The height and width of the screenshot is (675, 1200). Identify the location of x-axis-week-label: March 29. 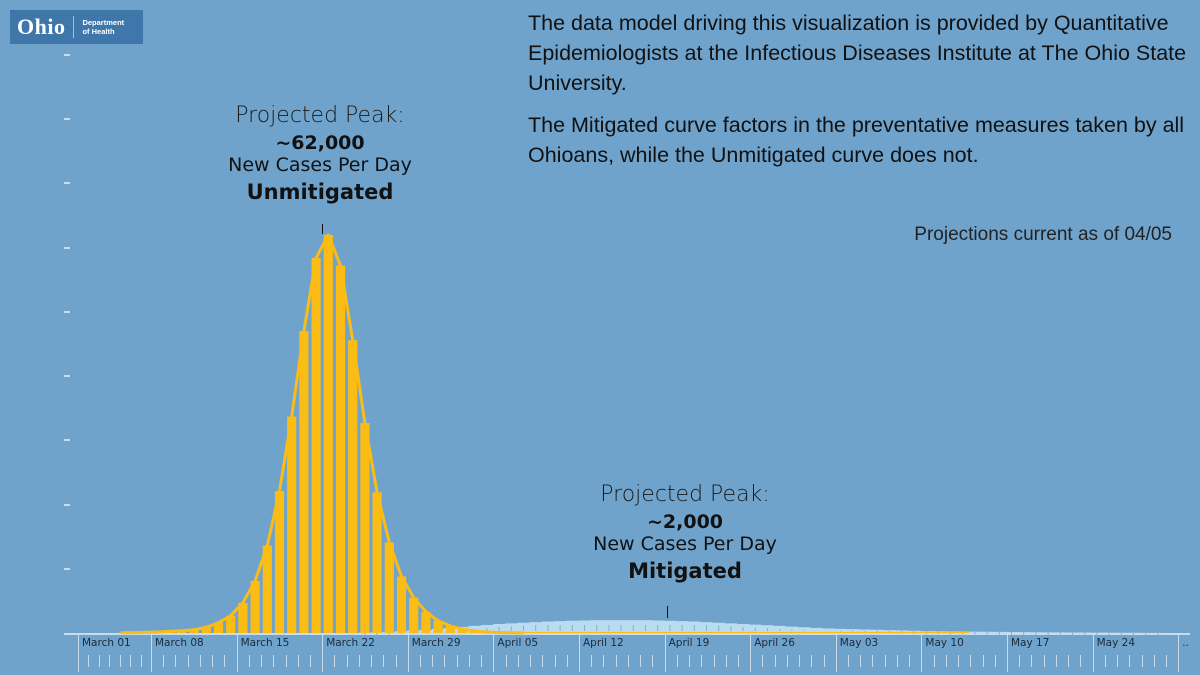
(436, 643).